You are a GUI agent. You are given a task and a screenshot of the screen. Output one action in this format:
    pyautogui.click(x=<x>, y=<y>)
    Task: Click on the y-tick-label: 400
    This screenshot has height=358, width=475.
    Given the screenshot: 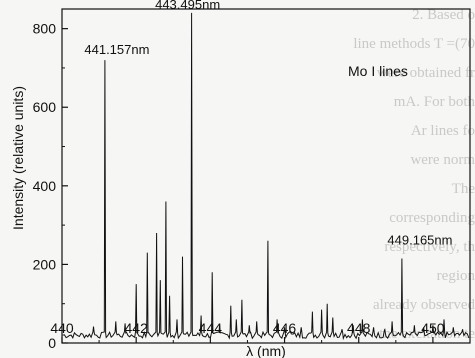 What is the action you would take?
    pyautogui.click(x=45, y=186)
    